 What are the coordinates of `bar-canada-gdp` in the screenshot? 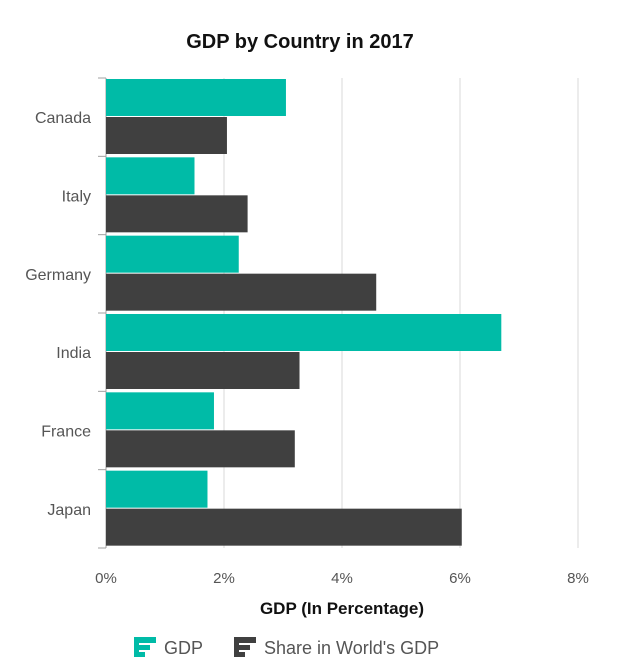 It's located at (196, 97).